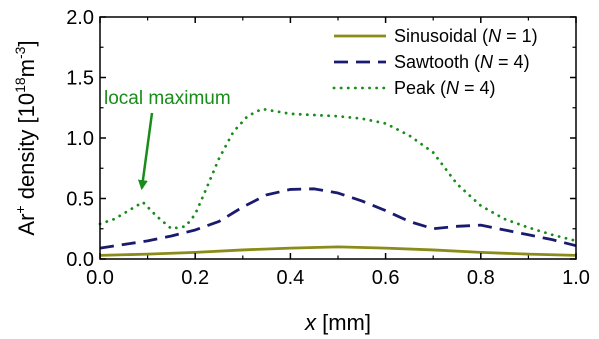  What do you see at coordinates (481, 278) in the screenshot?
I see `x-tick-label: 0.8` at bounding box center [481, 278].